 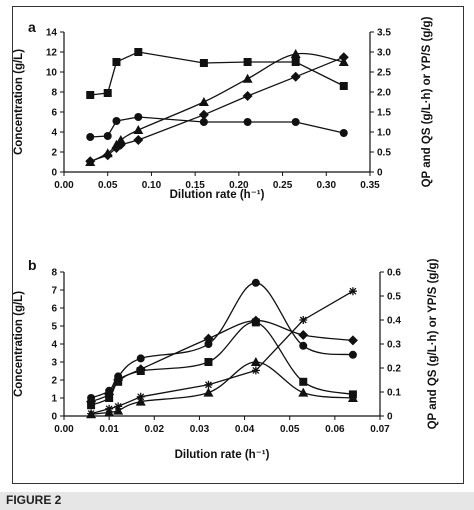 I want to click on y-right-tick-label: 0.4, so click(x=394, y=321).